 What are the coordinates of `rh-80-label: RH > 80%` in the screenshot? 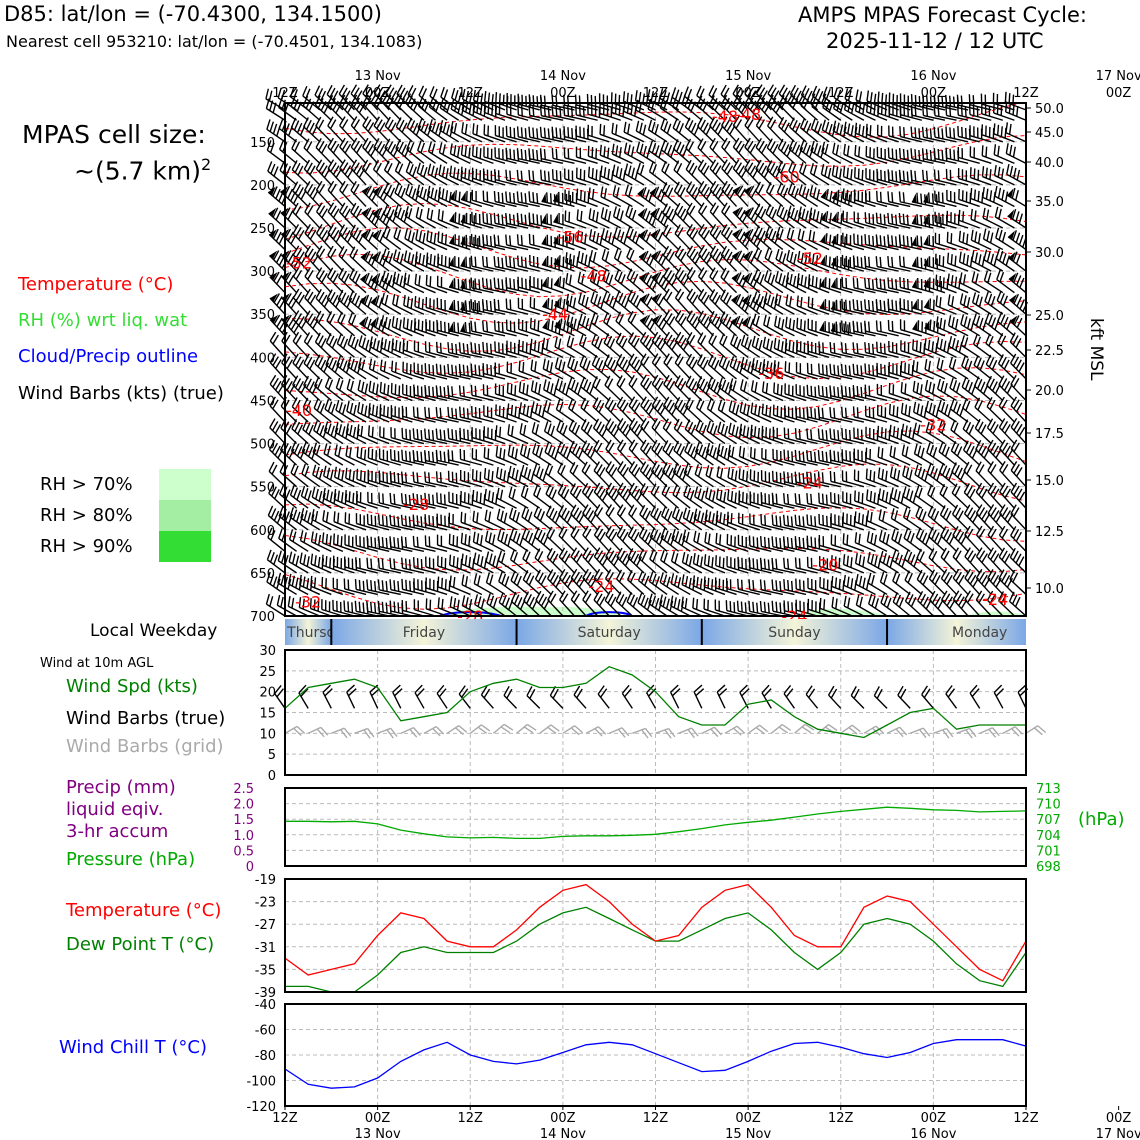 It's located at (86, 515).